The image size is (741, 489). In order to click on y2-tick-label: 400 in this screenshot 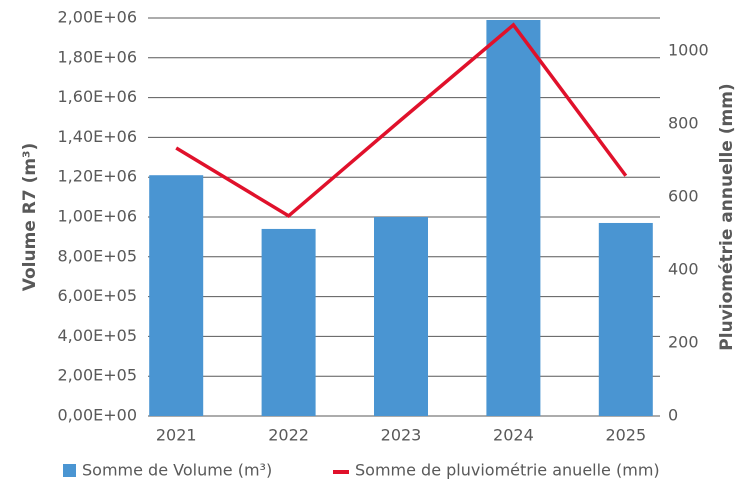, I will do `click(683, 268)`.